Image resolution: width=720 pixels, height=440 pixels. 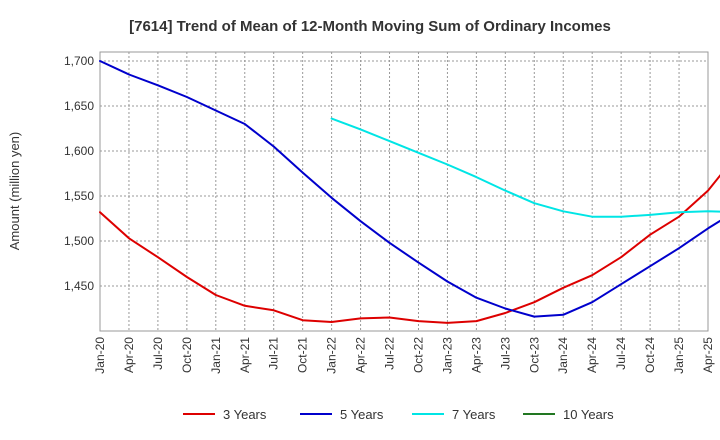 What do you see at coordinates (621, 353) in the screenshot?
I see `x-tick-label: Jul-24` at bounding box center [621, 353].